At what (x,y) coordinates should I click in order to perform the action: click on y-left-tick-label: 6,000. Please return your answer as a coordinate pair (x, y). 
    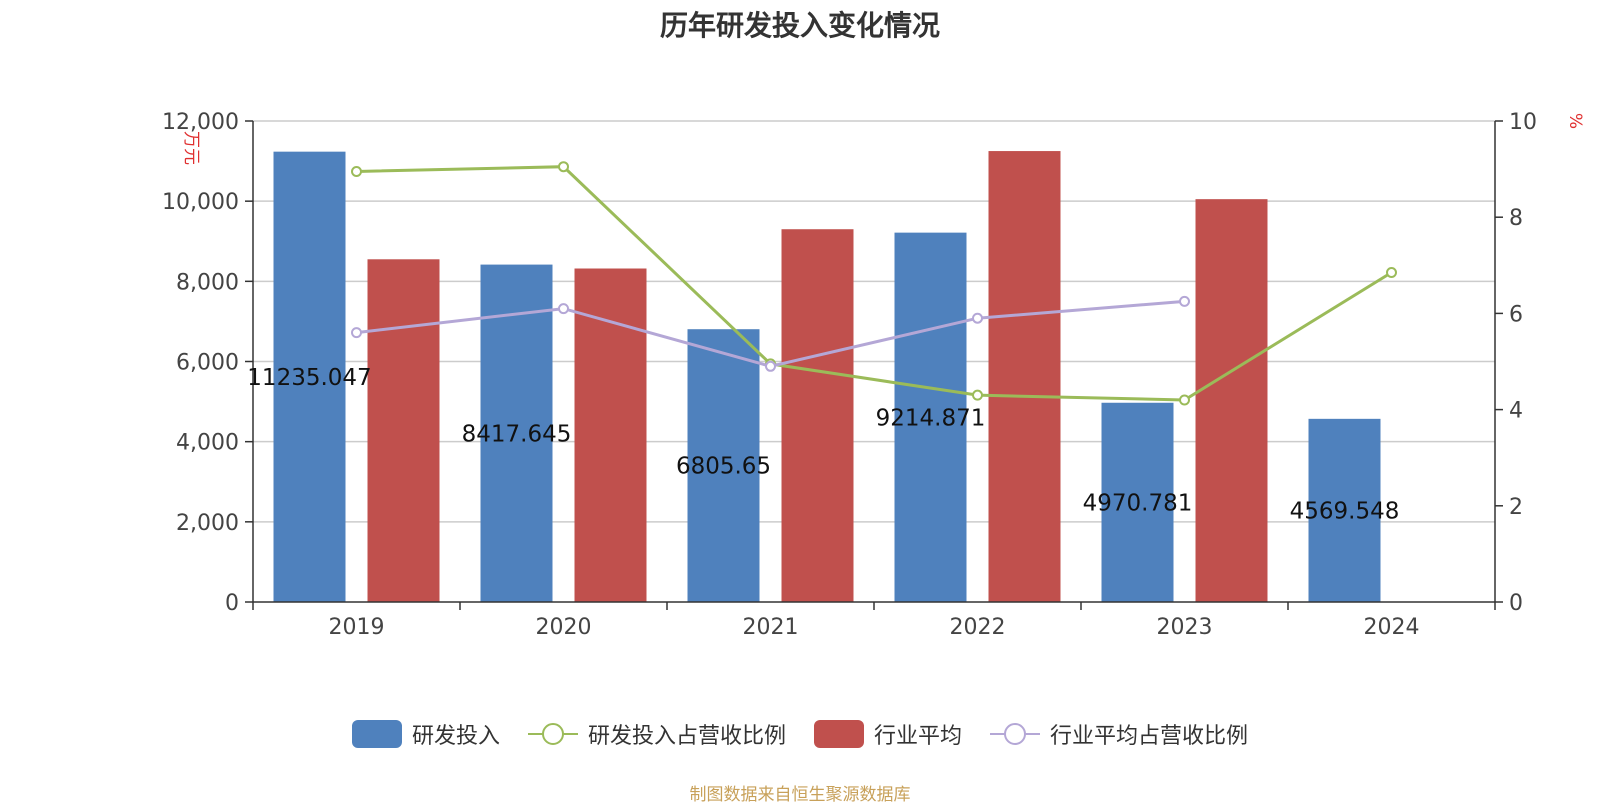
    Looking at the image, I should click on (207, 363).